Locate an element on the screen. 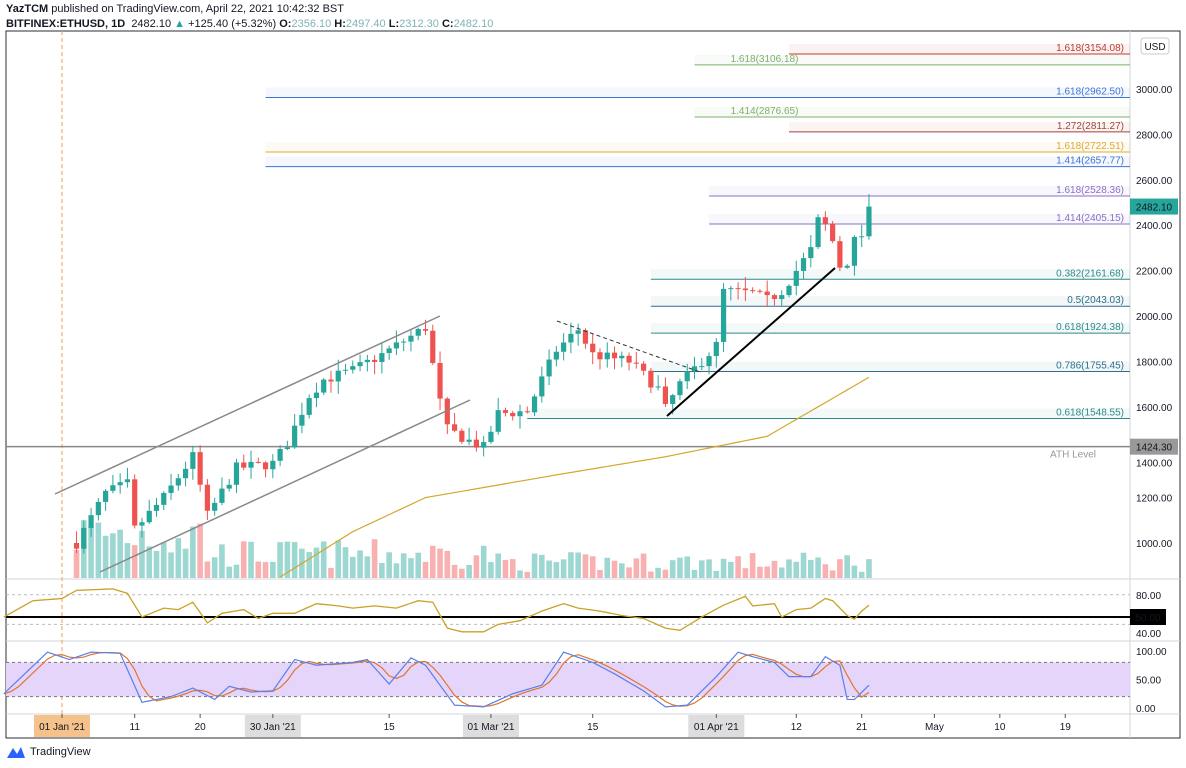 The image size is (1186, 768). channel-upper-line is located at coordinates (247, 405).